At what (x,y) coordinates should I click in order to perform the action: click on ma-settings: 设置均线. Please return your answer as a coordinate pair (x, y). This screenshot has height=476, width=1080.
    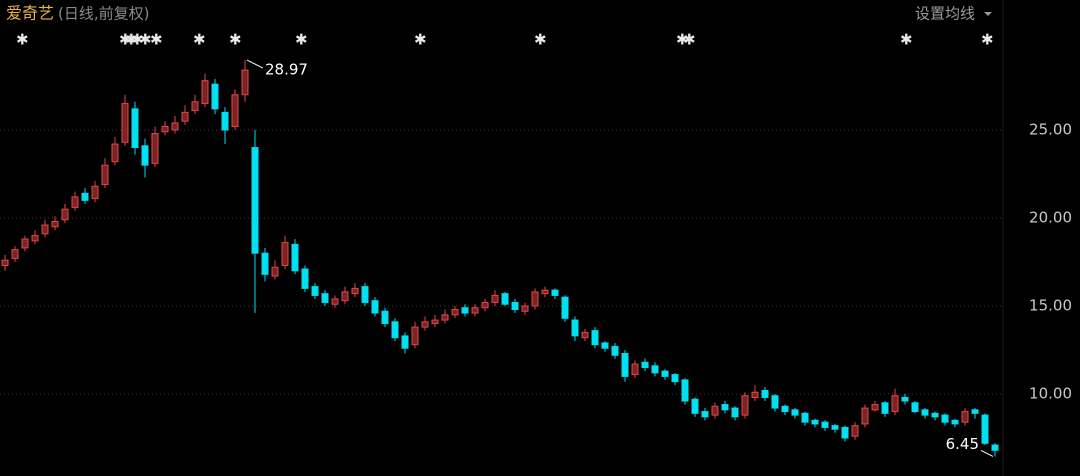
    Looking at the image, I should click on (945, 14).